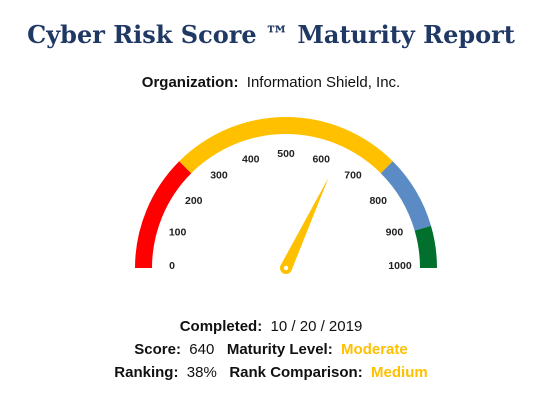  Describe the element at coordinates (157, 349) in the screenshot. I see `score-label: Score:` at that location.